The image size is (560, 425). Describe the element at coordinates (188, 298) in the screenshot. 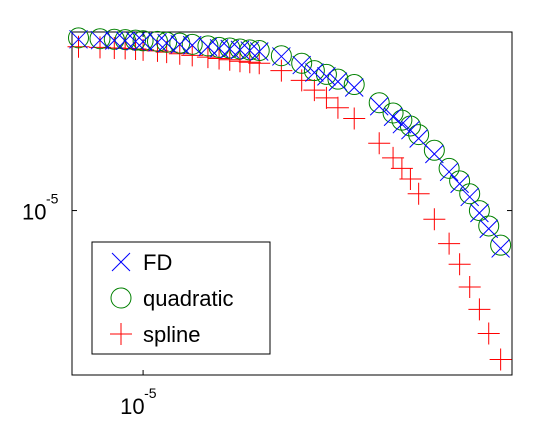

I see `legend-label-quadratic: quadratic` at that location.